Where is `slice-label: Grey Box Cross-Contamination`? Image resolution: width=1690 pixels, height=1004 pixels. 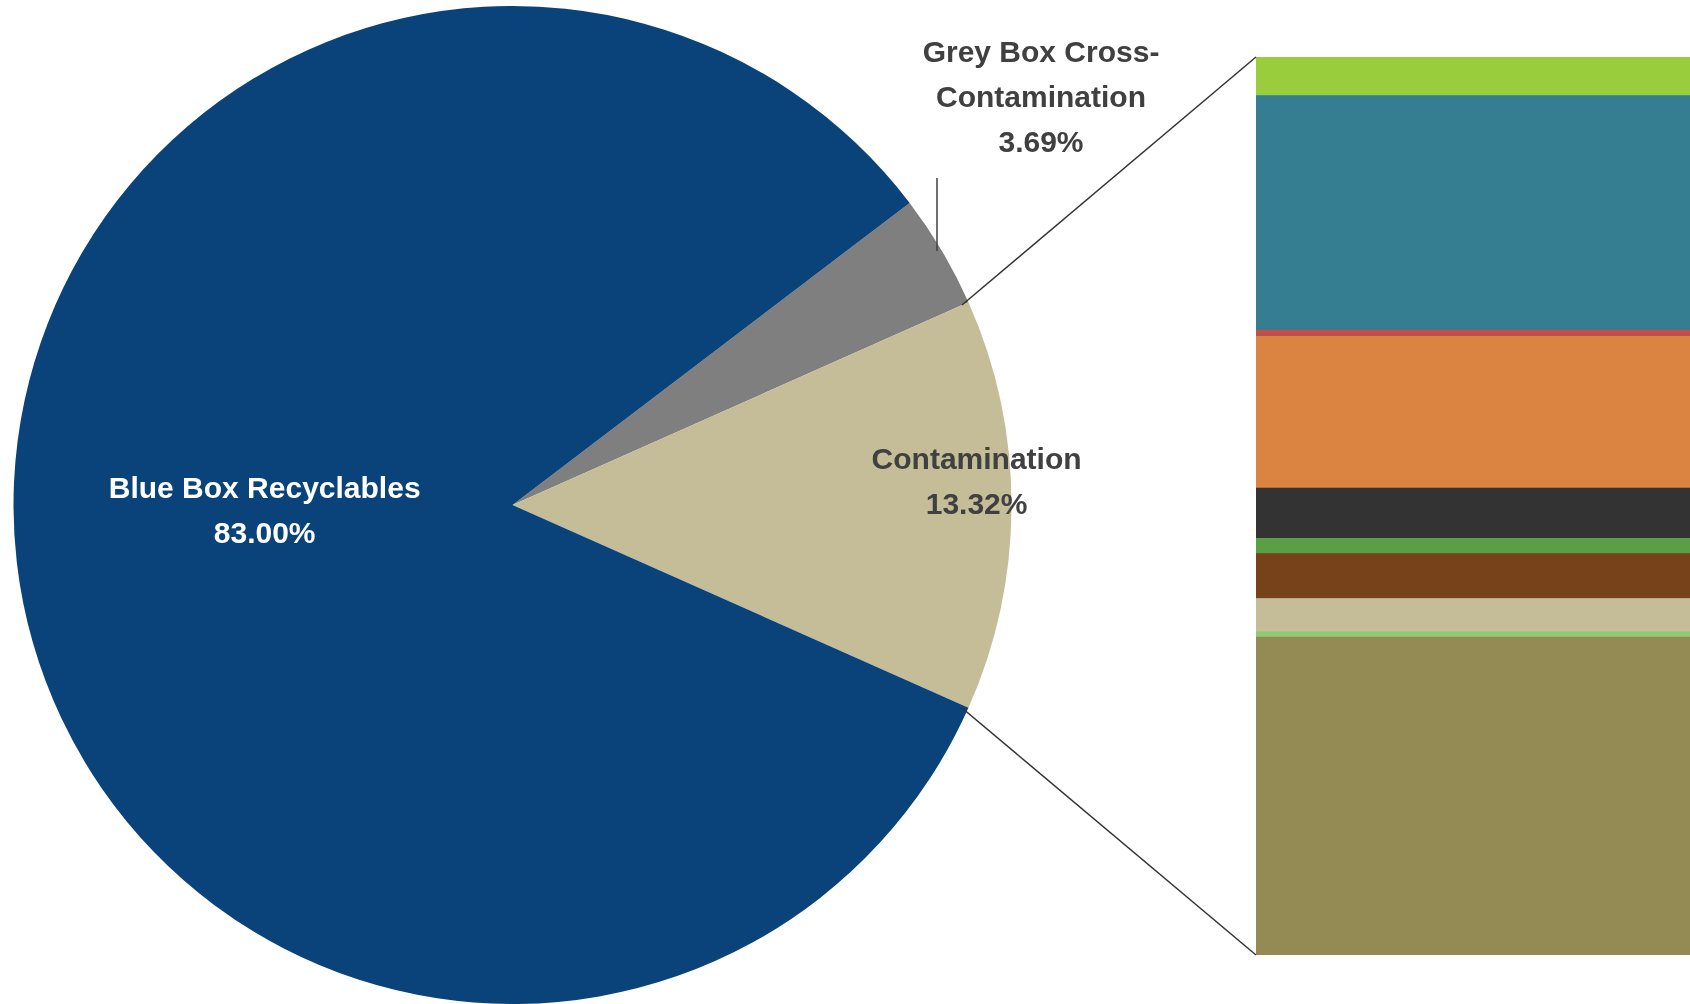 slice-label: Grey Box Cross-Contamination is located at coordinates (1041, 74).